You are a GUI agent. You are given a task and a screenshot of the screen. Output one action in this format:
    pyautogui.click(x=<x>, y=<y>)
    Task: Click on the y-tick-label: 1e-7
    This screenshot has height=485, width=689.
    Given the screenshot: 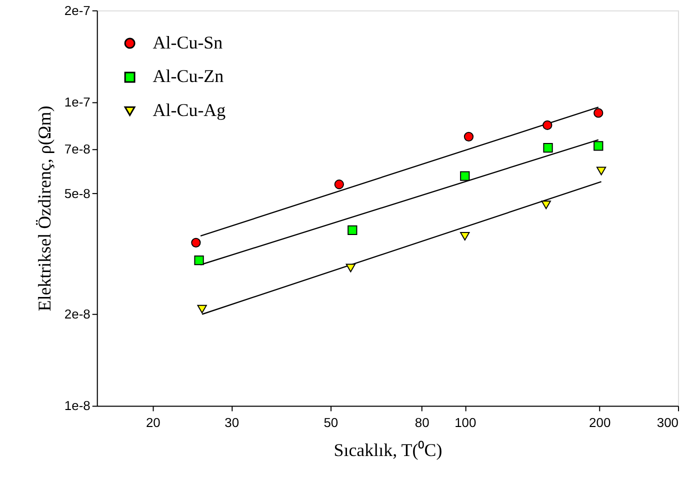 What is the action you would take?
    pyautogui.click(x=77, y=102)
    